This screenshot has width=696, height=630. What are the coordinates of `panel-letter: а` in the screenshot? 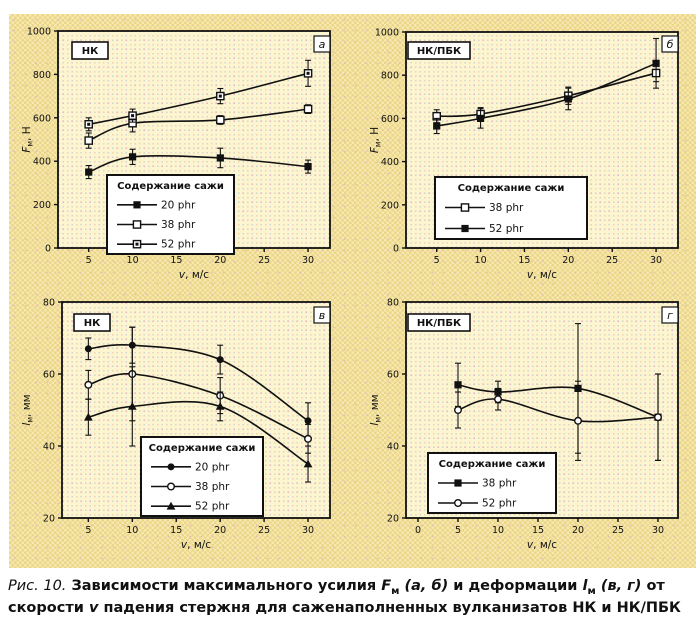 It's located at (322, 44).